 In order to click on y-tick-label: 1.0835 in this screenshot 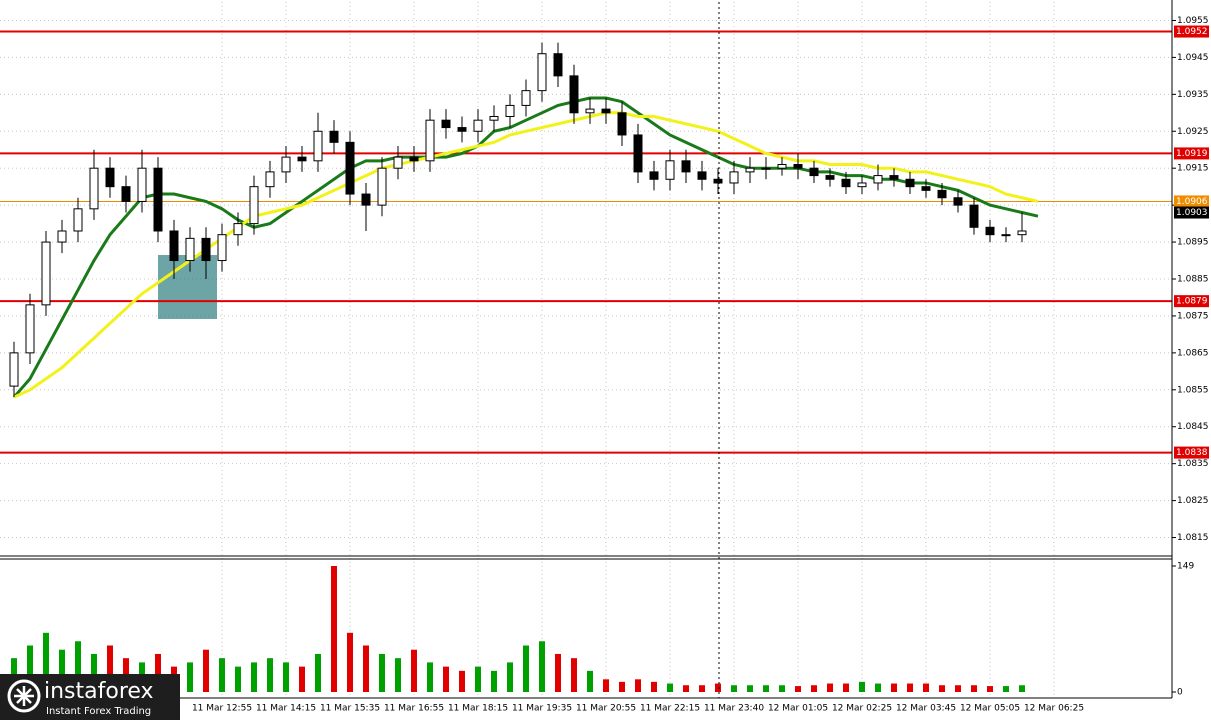, I will do `click(1193, 464)`.